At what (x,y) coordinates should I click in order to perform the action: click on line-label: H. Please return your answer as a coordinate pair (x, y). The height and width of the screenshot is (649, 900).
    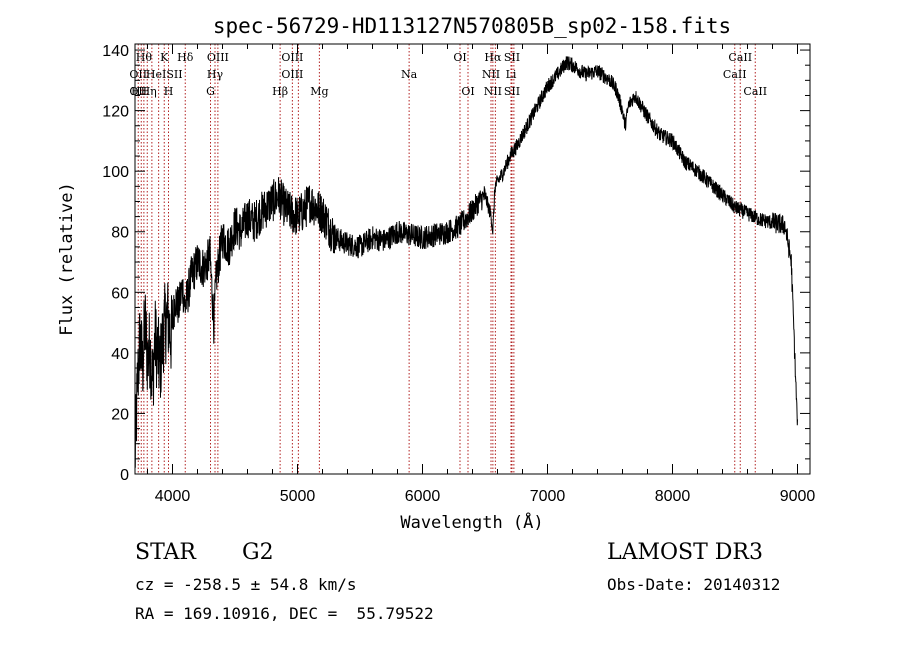
    Looking at the image, I should click on (169, 91).